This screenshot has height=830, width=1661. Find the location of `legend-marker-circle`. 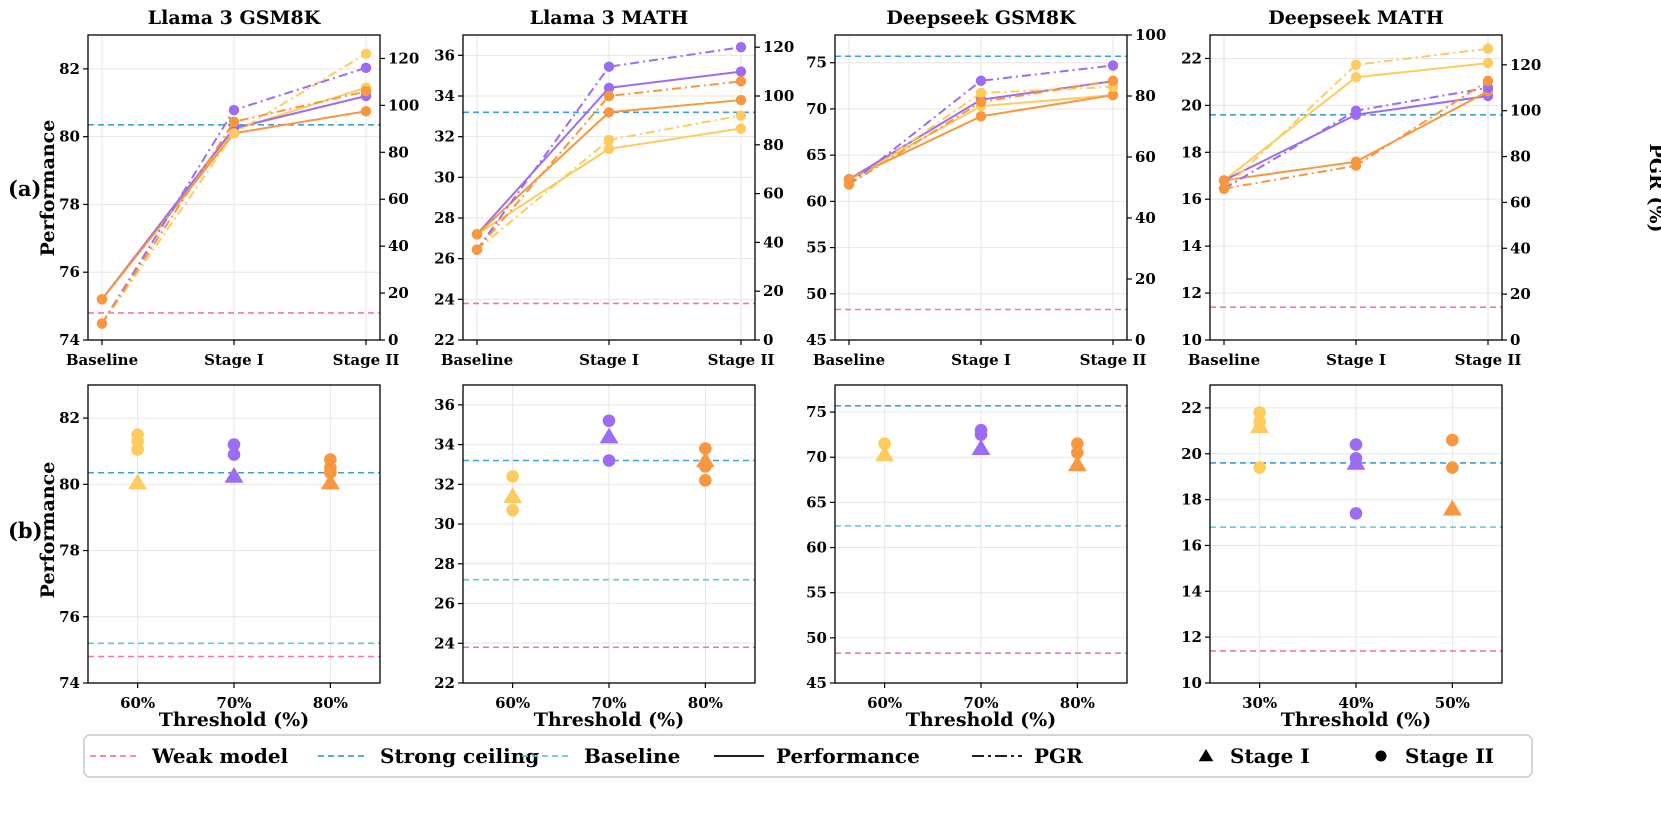

legend-marker-circle is located at coordinates (1381, 756).